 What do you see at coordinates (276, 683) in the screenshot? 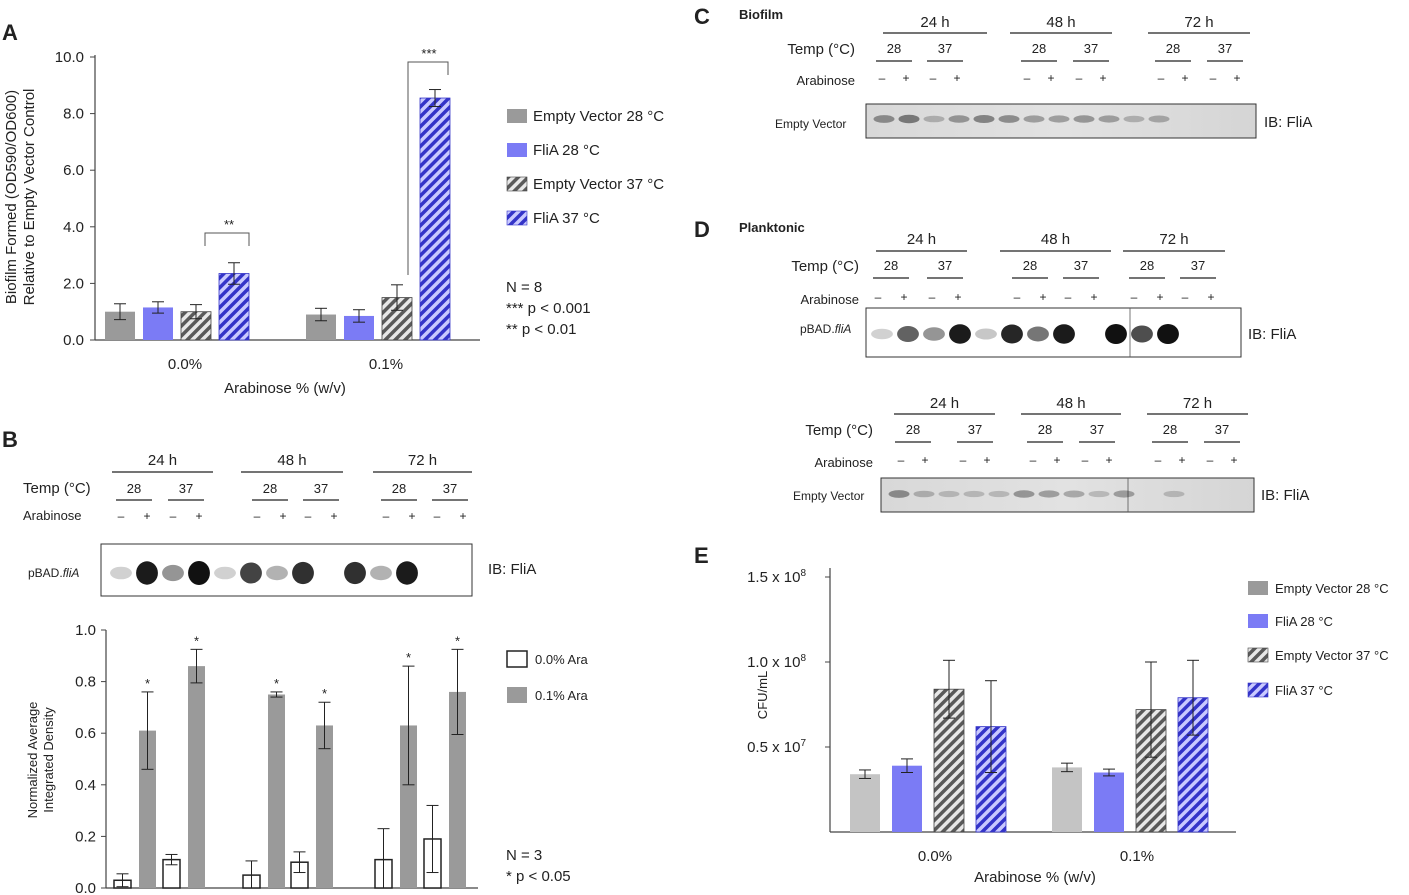
I see `sig-star-b-2: *` at bounding box center [276, 683].